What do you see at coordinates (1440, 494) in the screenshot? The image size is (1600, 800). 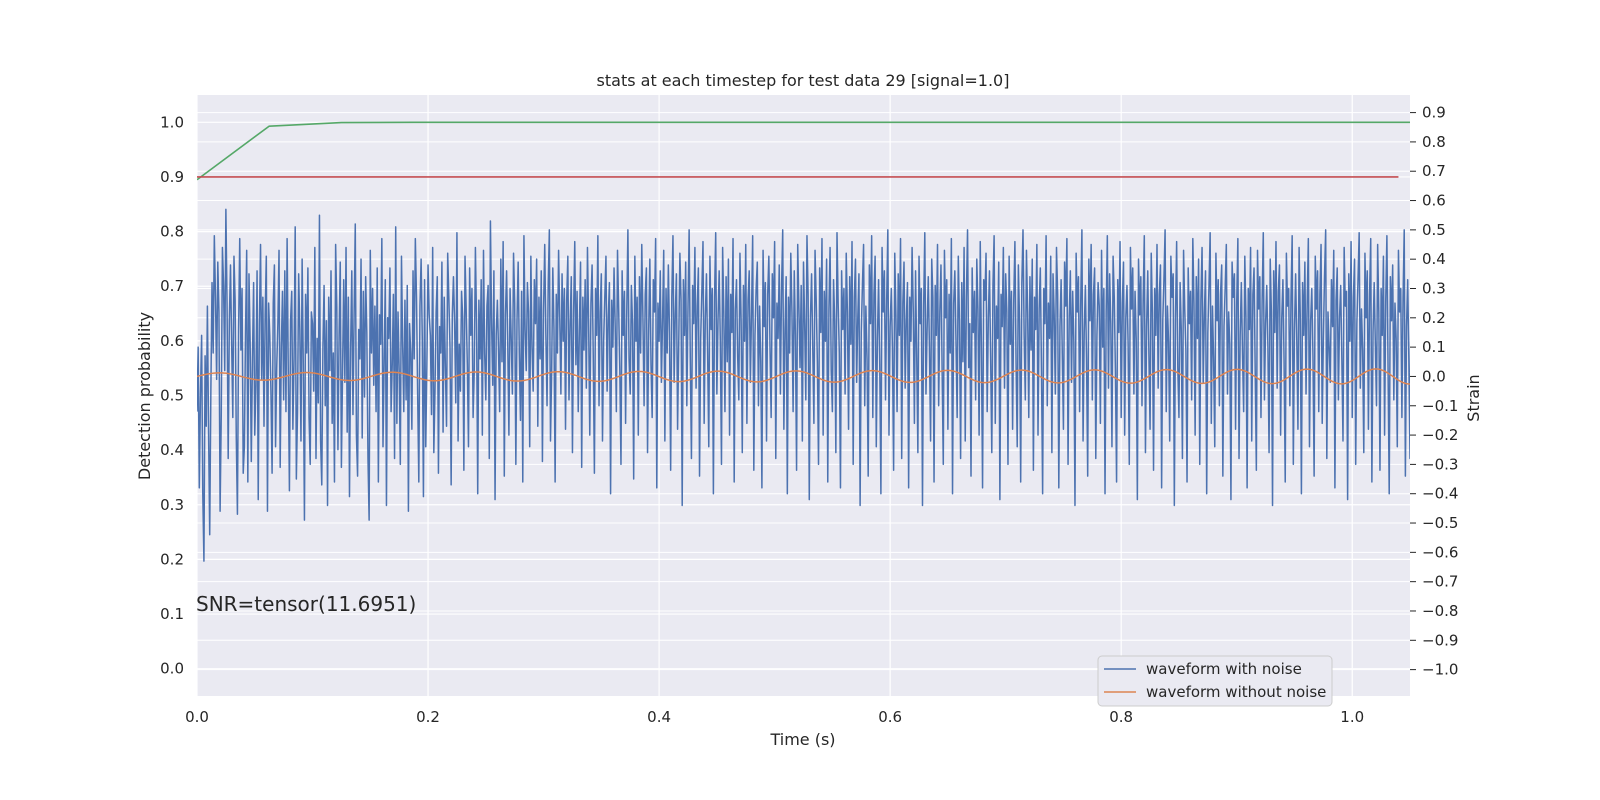 I see `y2-tick-label: −0.4` at bounding box center [1440, 494].